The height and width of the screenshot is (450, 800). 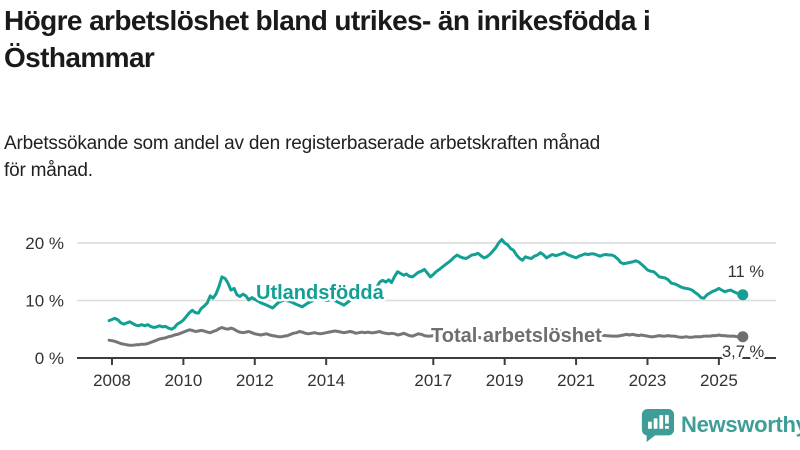 I want to click on end-value-label-utlandsfodda: 11 %, so click(x=746, y=272).